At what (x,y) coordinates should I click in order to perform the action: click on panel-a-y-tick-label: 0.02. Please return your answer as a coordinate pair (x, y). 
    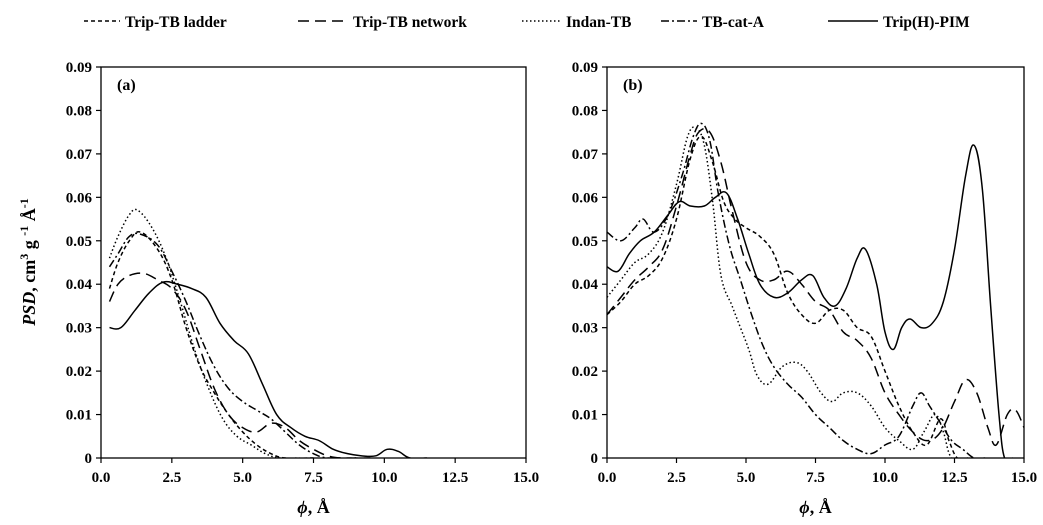
    Looking at the image, I should click on (79, 372).